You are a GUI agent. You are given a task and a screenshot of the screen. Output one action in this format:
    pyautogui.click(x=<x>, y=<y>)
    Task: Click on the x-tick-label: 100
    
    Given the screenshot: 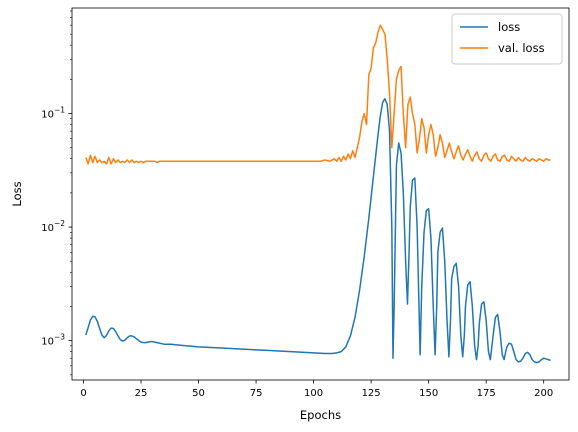 What is the action you would take?
    pyautogui.click(x=313, y=393)
    